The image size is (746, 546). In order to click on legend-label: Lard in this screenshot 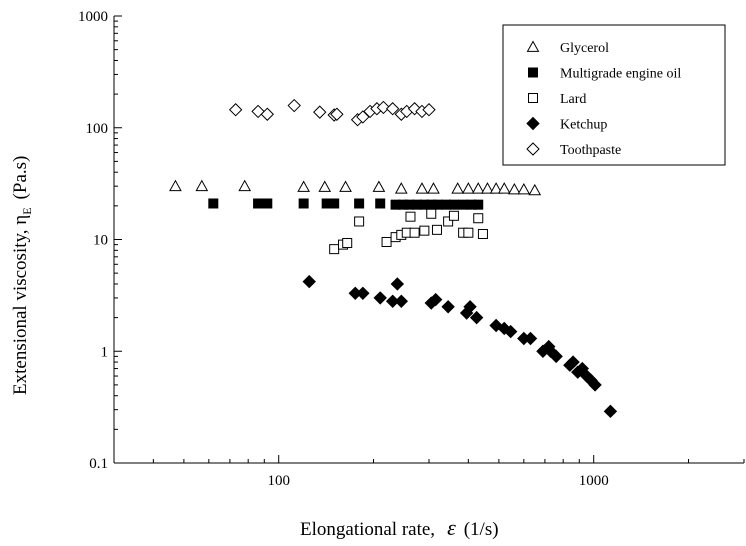, I will do `click(573, 99)`.